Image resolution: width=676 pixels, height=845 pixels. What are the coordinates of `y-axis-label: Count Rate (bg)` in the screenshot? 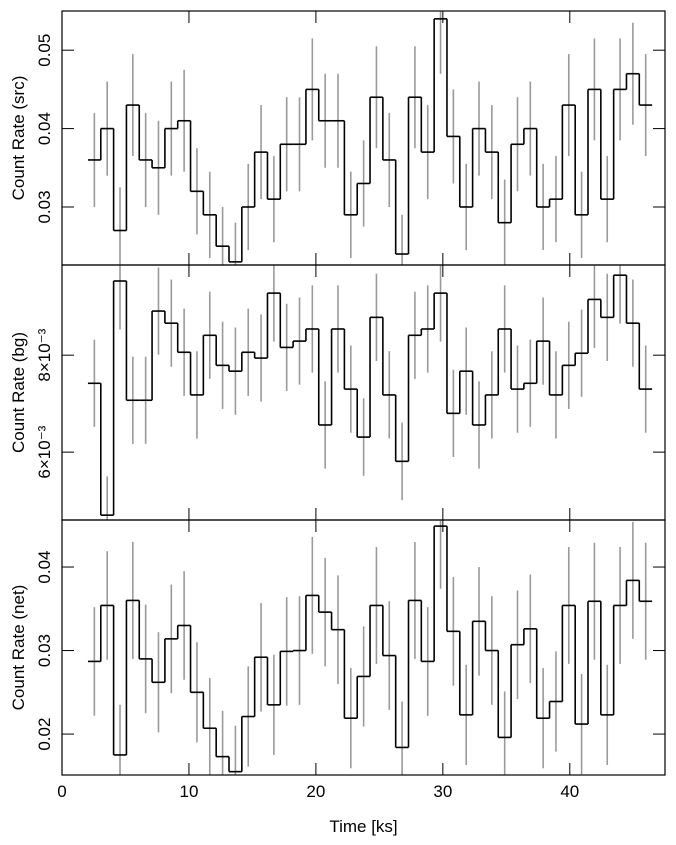 It's located at (18, 392).